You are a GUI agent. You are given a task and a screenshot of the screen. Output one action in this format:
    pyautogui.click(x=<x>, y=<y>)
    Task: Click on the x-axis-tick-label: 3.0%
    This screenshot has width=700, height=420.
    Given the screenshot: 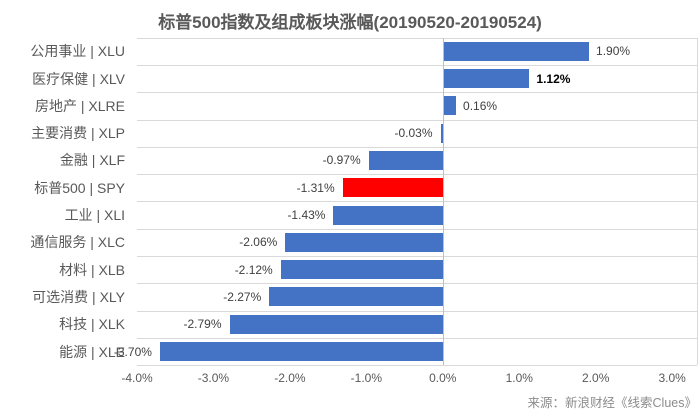 What is the action you would take?
    pyautogui.click(x=672, y=378)
    